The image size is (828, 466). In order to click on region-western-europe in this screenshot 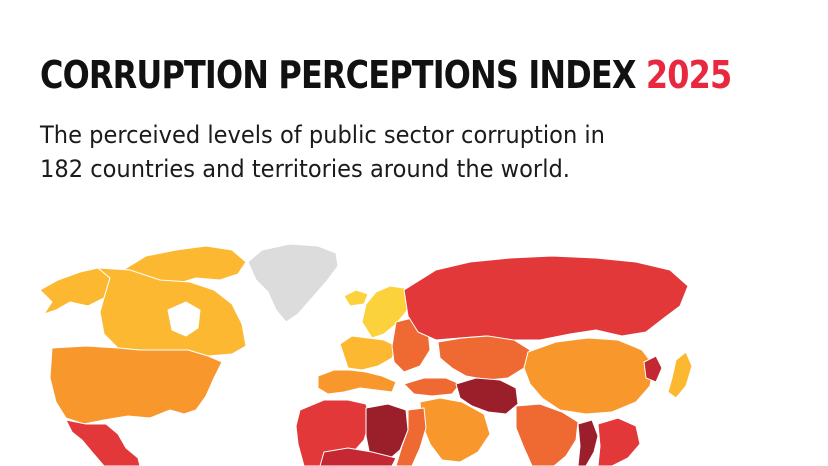, I will do `click(368, 353)`.